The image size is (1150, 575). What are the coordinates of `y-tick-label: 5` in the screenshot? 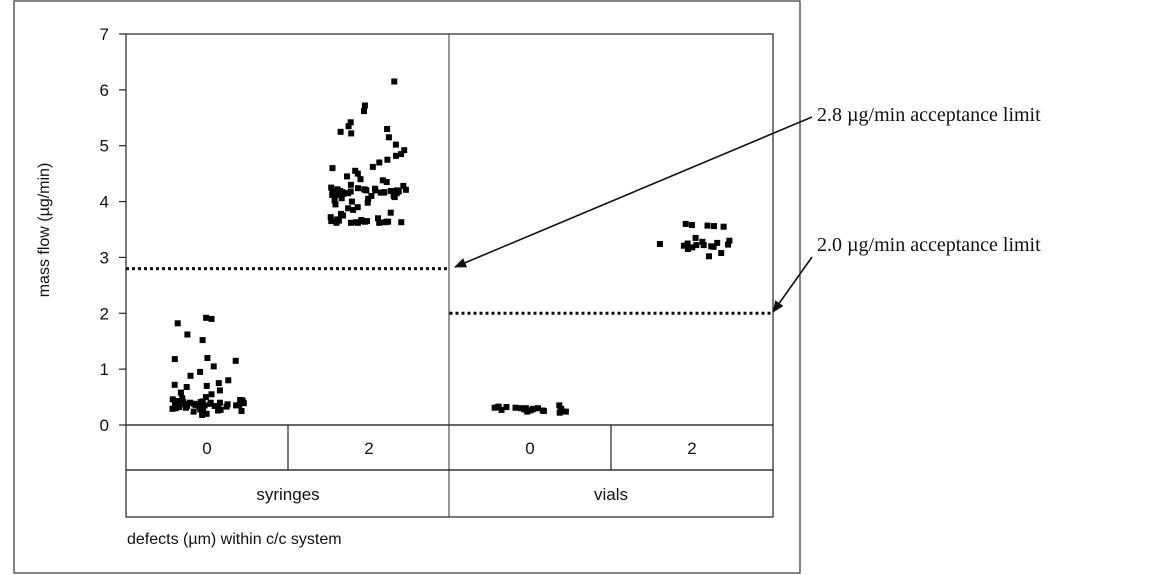 It's located at (104, 146).